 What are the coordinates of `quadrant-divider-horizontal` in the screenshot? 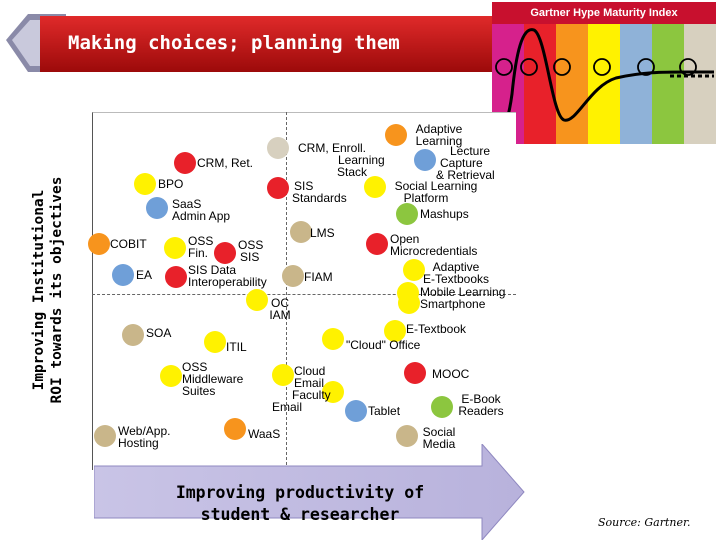 It's located at (304, 294).